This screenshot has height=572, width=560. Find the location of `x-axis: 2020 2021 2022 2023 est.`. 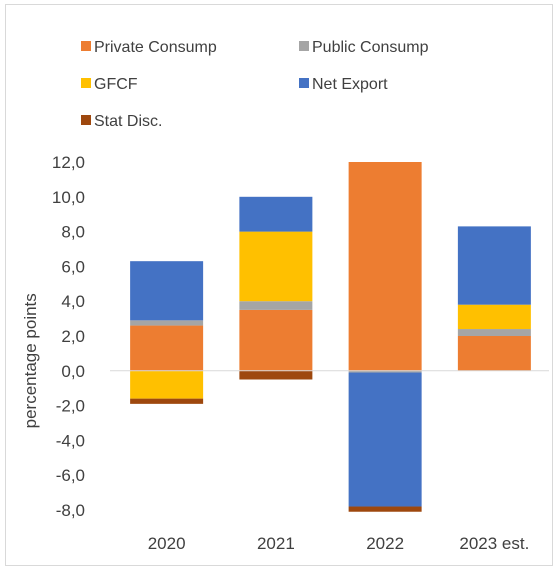

x-axis: 2020 2021 2022 2023 est. is located at coordinates (339, 543).